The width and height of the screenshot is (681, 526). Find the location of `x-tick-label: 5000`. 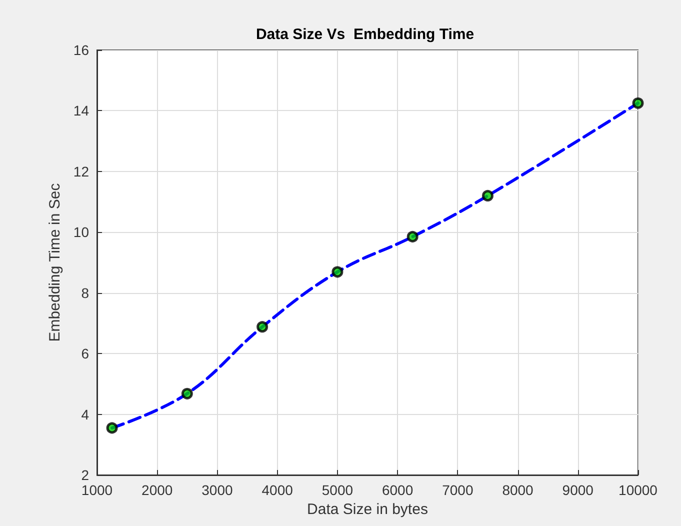

x-tick-label: 5000 is located at coordinates (338, 490).